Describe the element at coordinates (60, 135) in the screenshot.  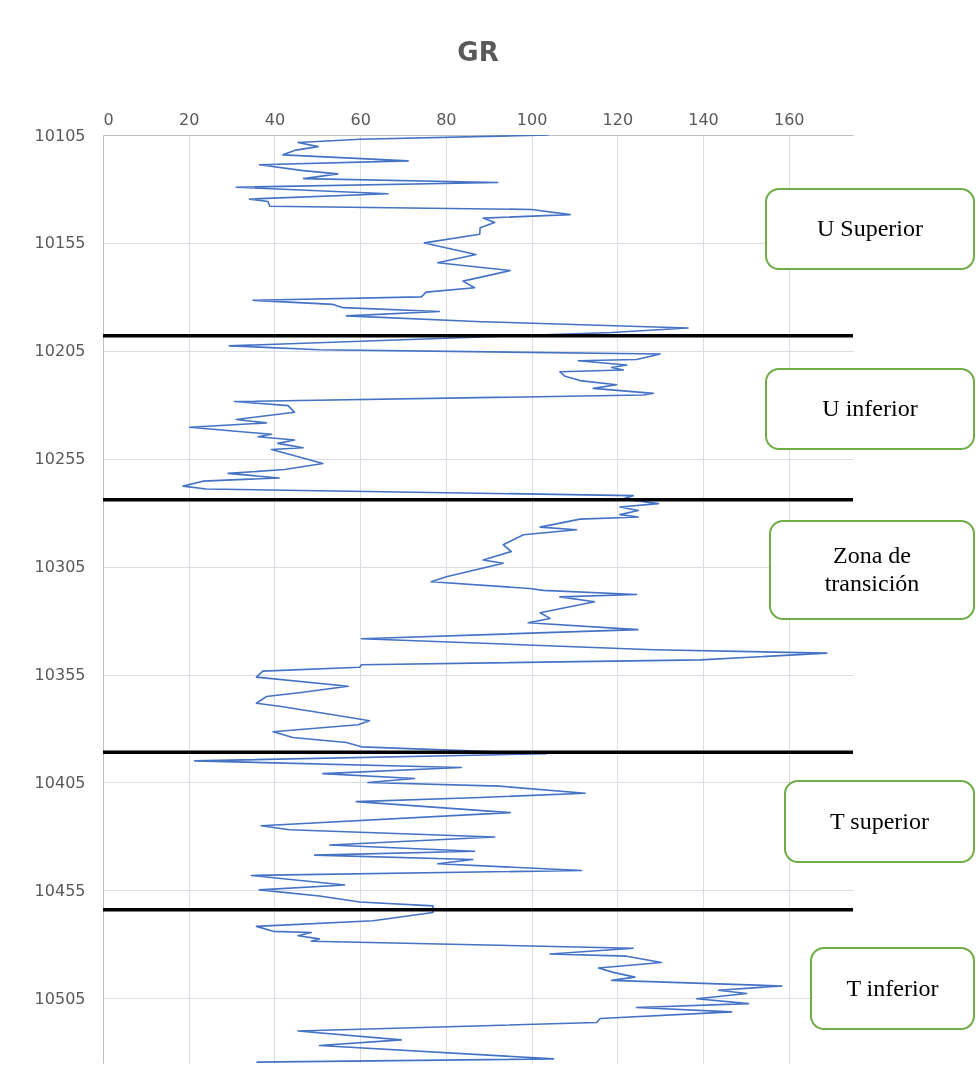
I see `y-tick-label: 10105` at that location.